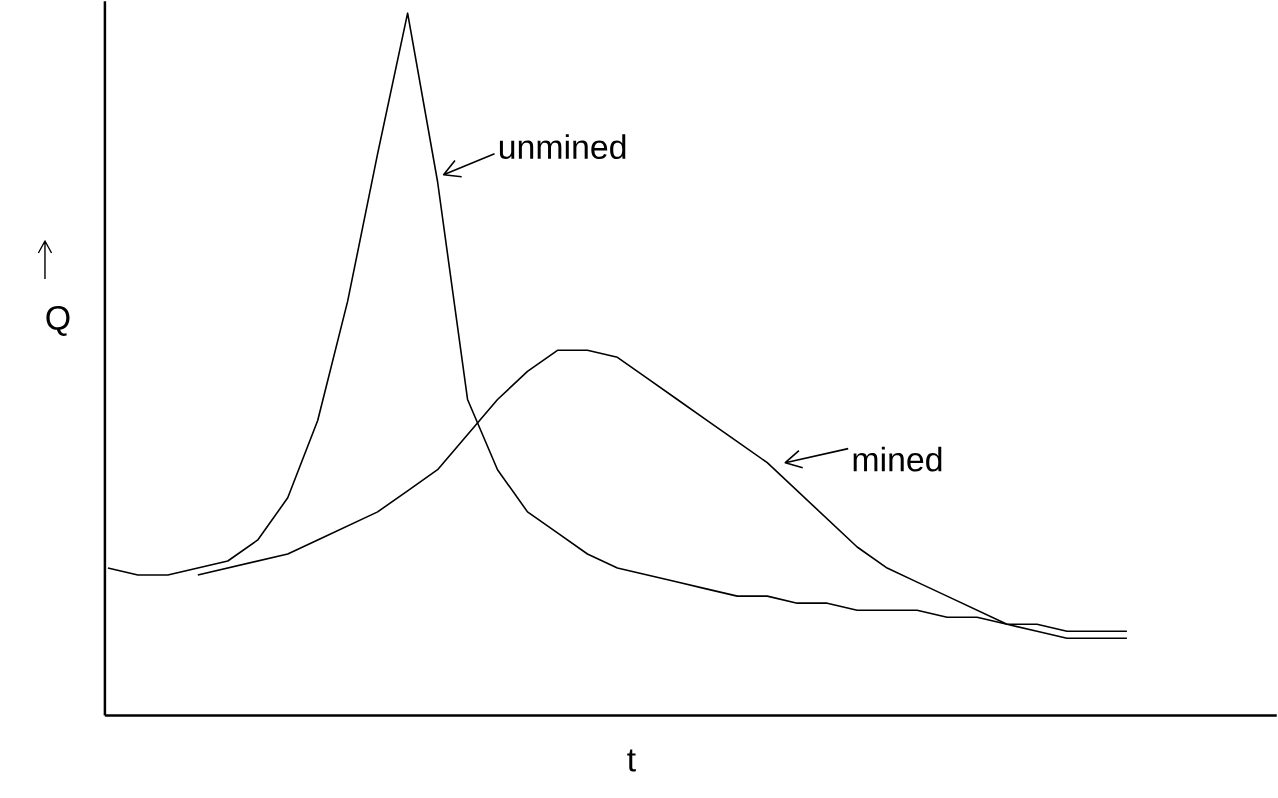 The image size is (1278, 798). What do you see at coordinates (562, 146) in the screenshot?
I see `legend-label: unmined` at bounding box center [562, 146].